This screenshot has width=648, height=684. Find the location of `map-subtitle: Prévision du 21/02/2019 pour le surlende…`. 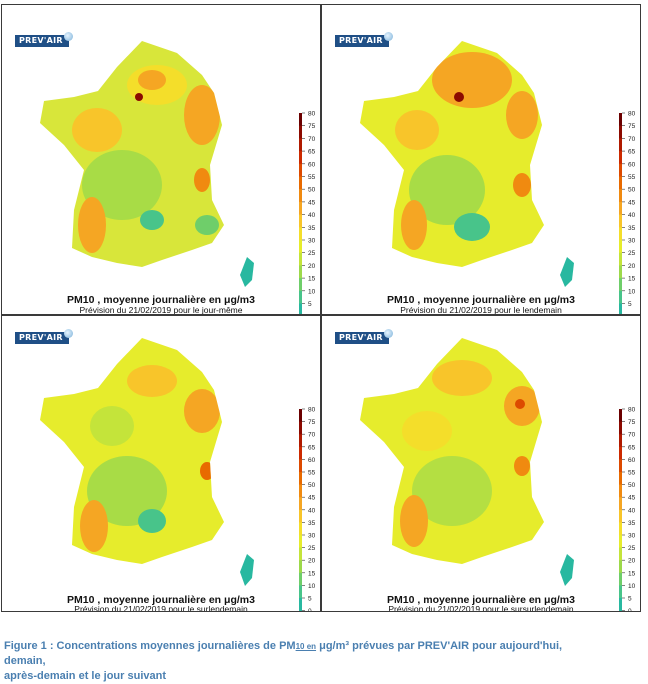

map-subtitle: Prévision du 21/02/2019 pour le surlende… is located at coordinates (161, 608).